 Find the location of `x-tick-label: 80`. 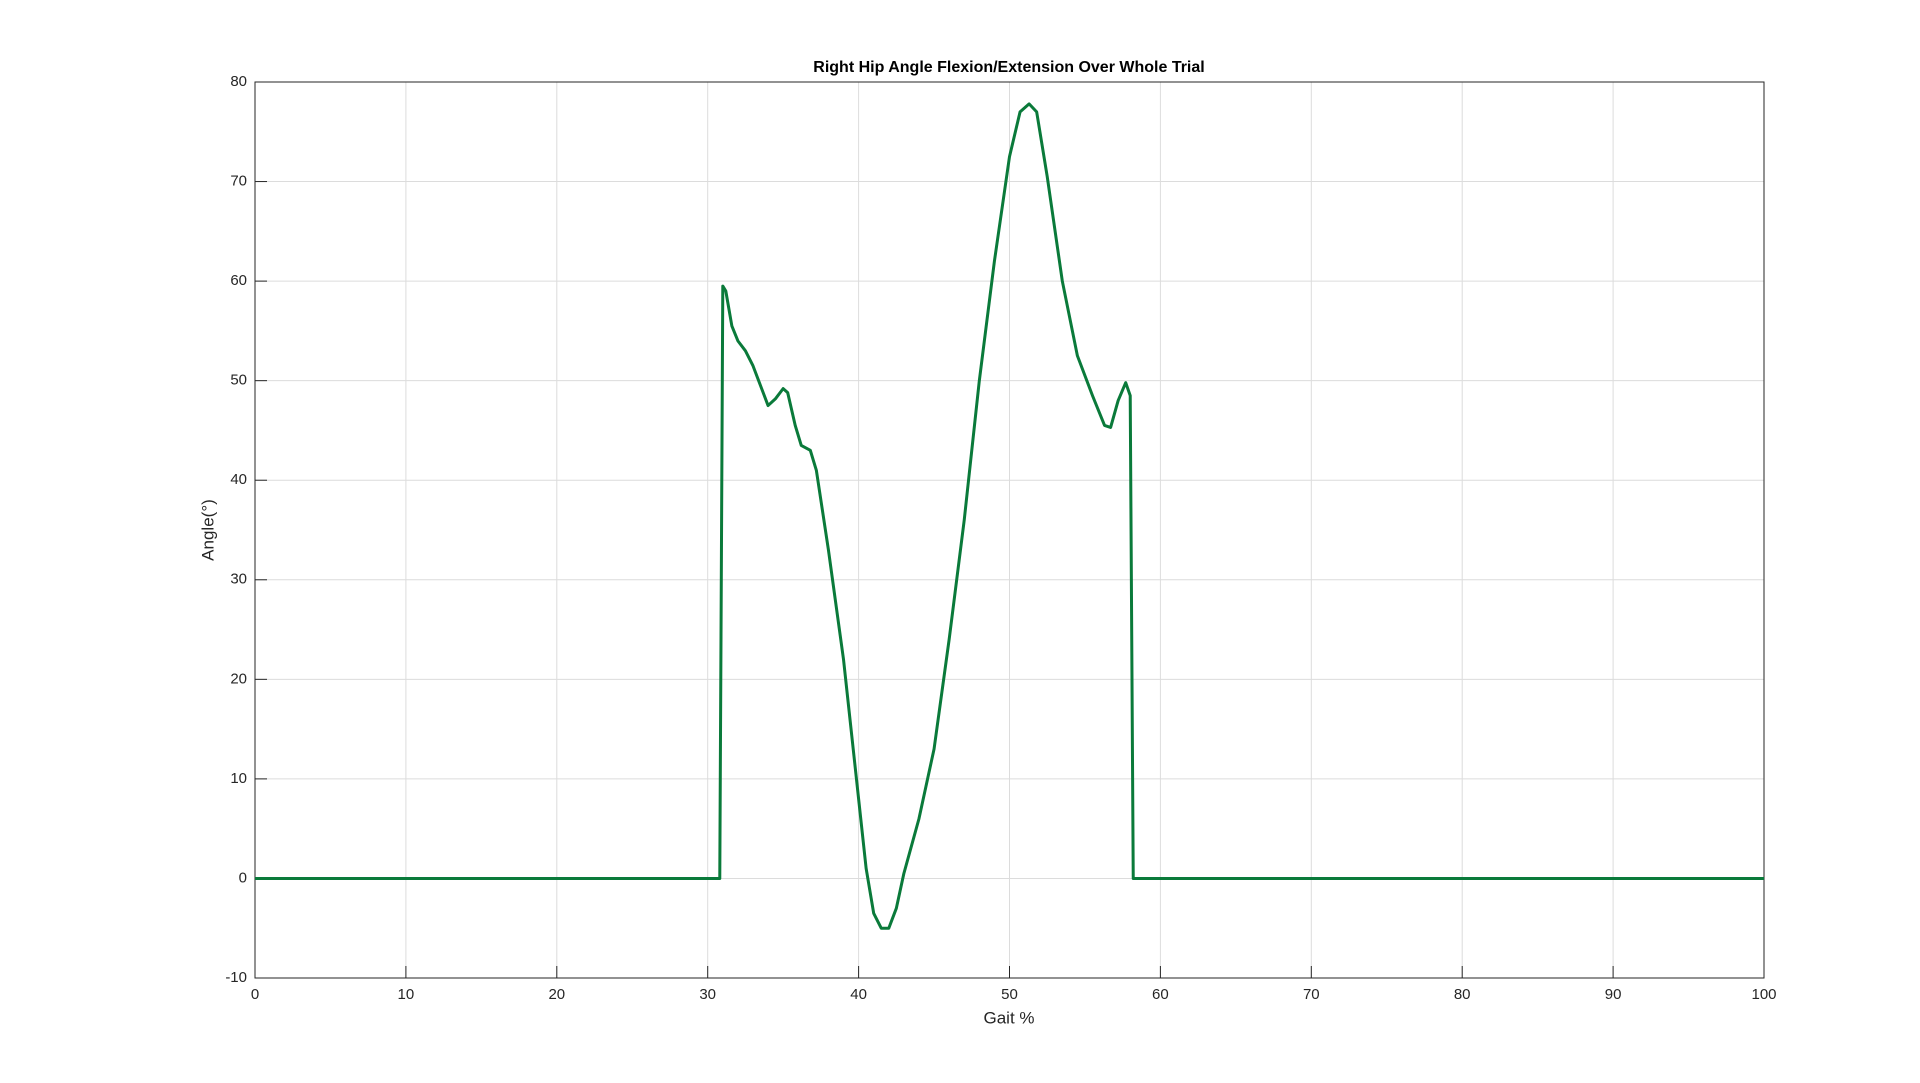

x-tick-label: 80 is located at coordinates (1462, 994).